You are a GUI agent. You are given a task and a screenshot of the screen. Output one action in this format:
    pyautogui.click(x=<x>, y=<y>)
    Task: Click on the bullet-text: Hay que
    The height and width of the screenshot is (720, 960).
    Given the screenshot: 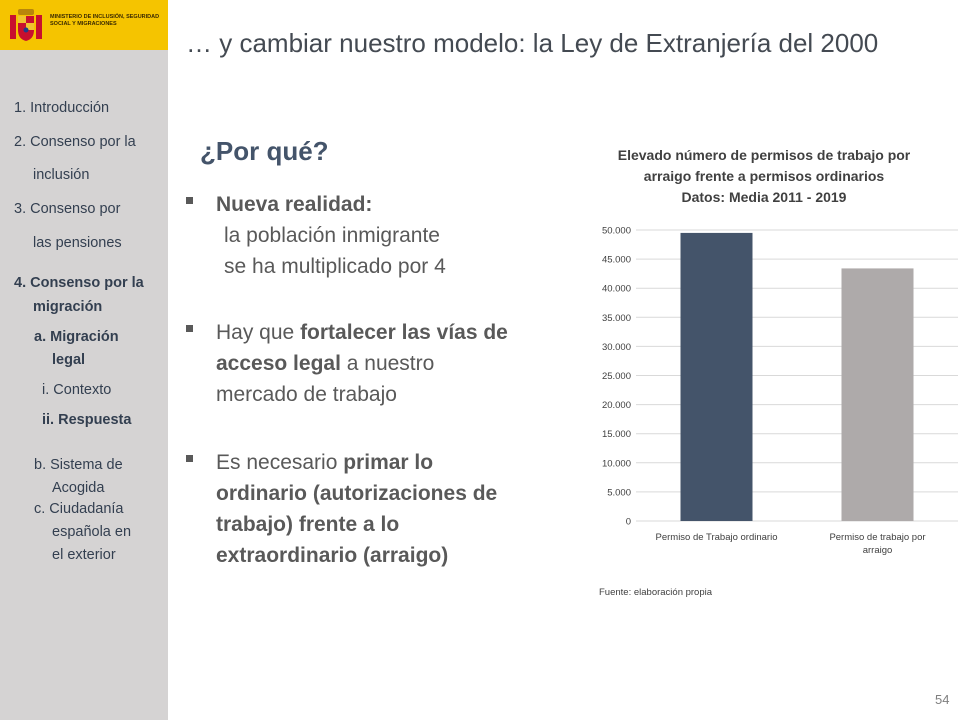 What is the action you would take?
    pyautogui.click(x=258, y=332)
    